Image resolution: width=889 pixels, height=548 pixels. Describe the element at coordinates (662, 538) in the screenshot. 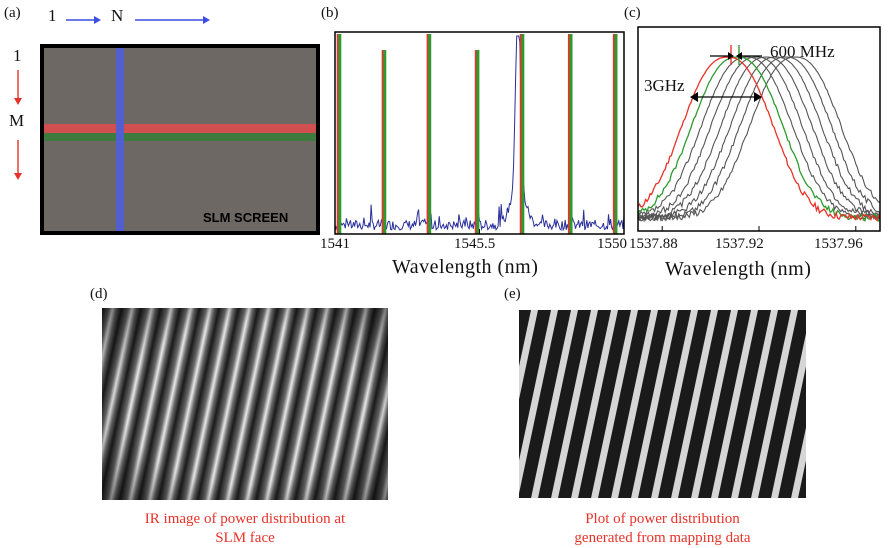

I see `caption-e-line2: generated from mapping data` at that location.